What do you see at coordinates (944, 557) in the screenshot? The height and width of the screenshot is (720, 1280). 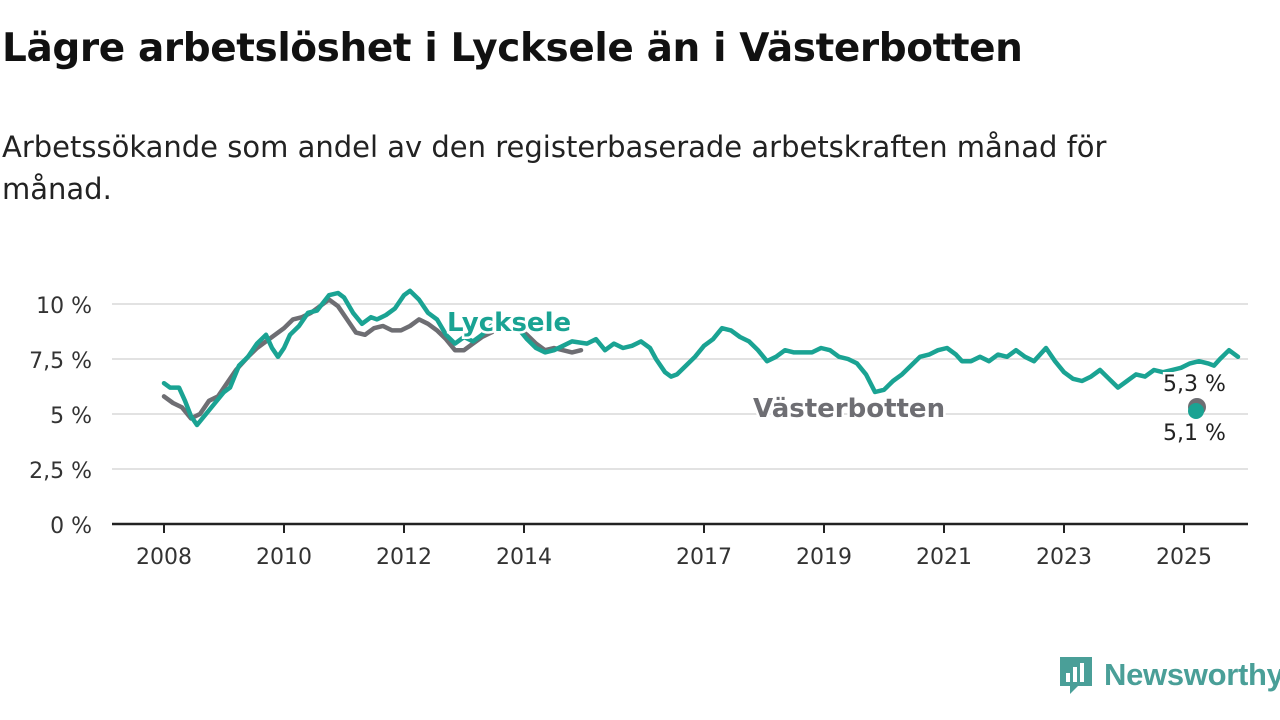 I see `x-tick-label: 2021` at bounding box center [944, 557].